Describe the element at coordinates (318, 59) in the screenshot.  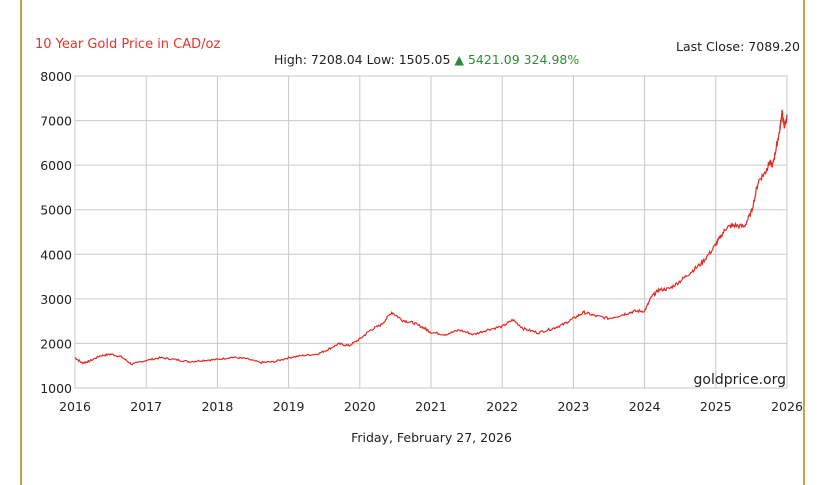
I see `high-value: High: 7208.04` at that location.